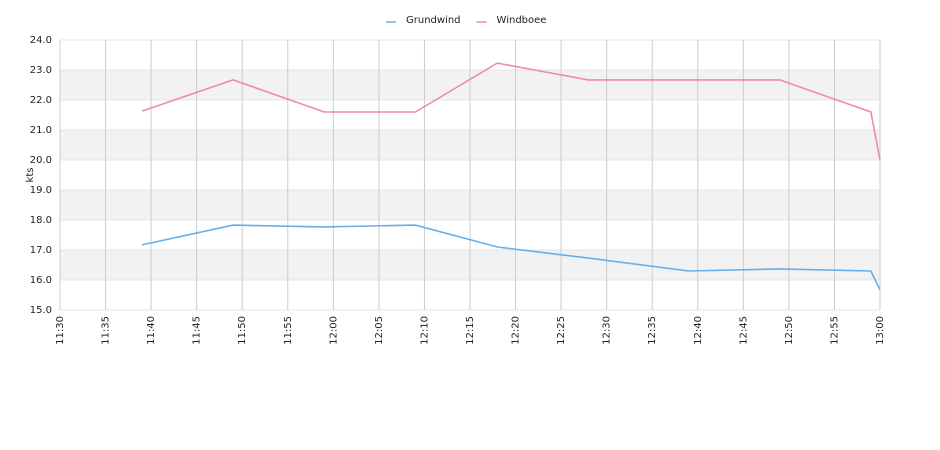  I want to click on y-tick-label: 20.0, so click(41, 160).